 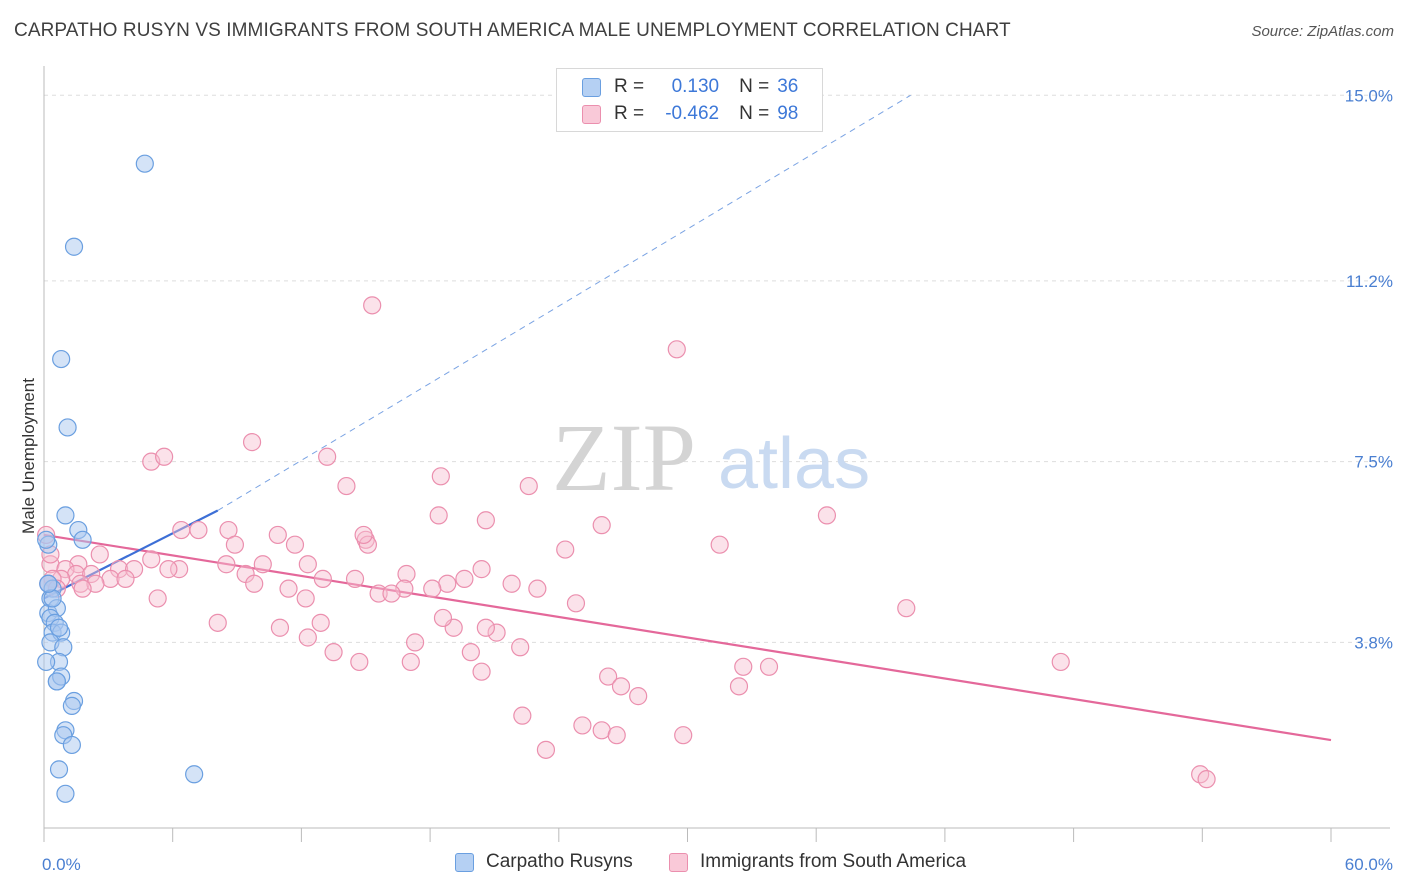 What do you see at coordinates (559, 861) in the screenshot?
I see `legend-label: Carpatho Rusyns` at bounding box center [559, 861].